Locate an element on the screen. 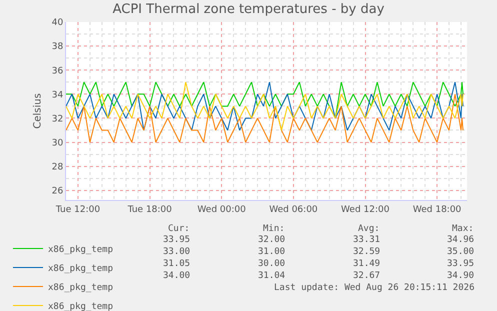 The height and width of the screenshot is (311, 497). text: 31.05 is located at coordinates (176, 264).